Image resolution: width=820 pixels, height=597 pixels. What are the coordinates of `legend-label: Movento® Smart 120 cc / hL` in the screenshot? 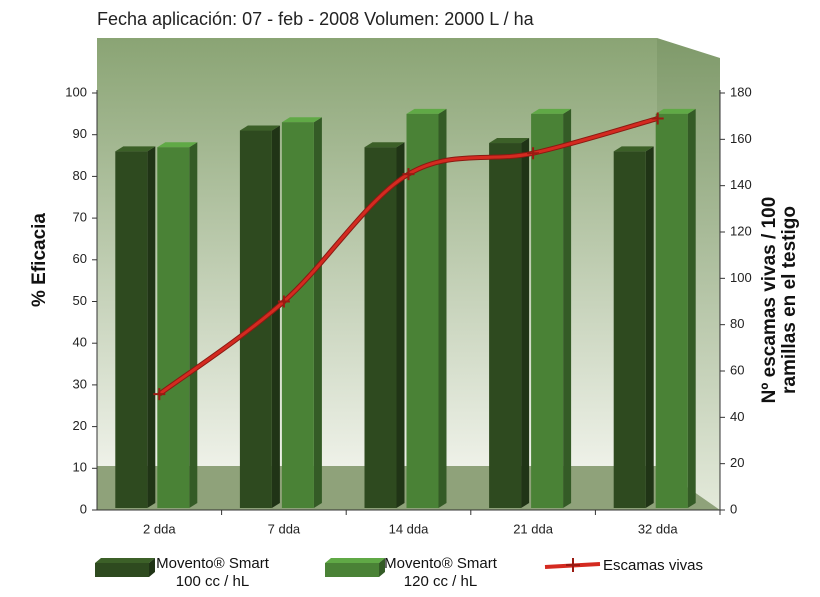 It's located at (440, 572).